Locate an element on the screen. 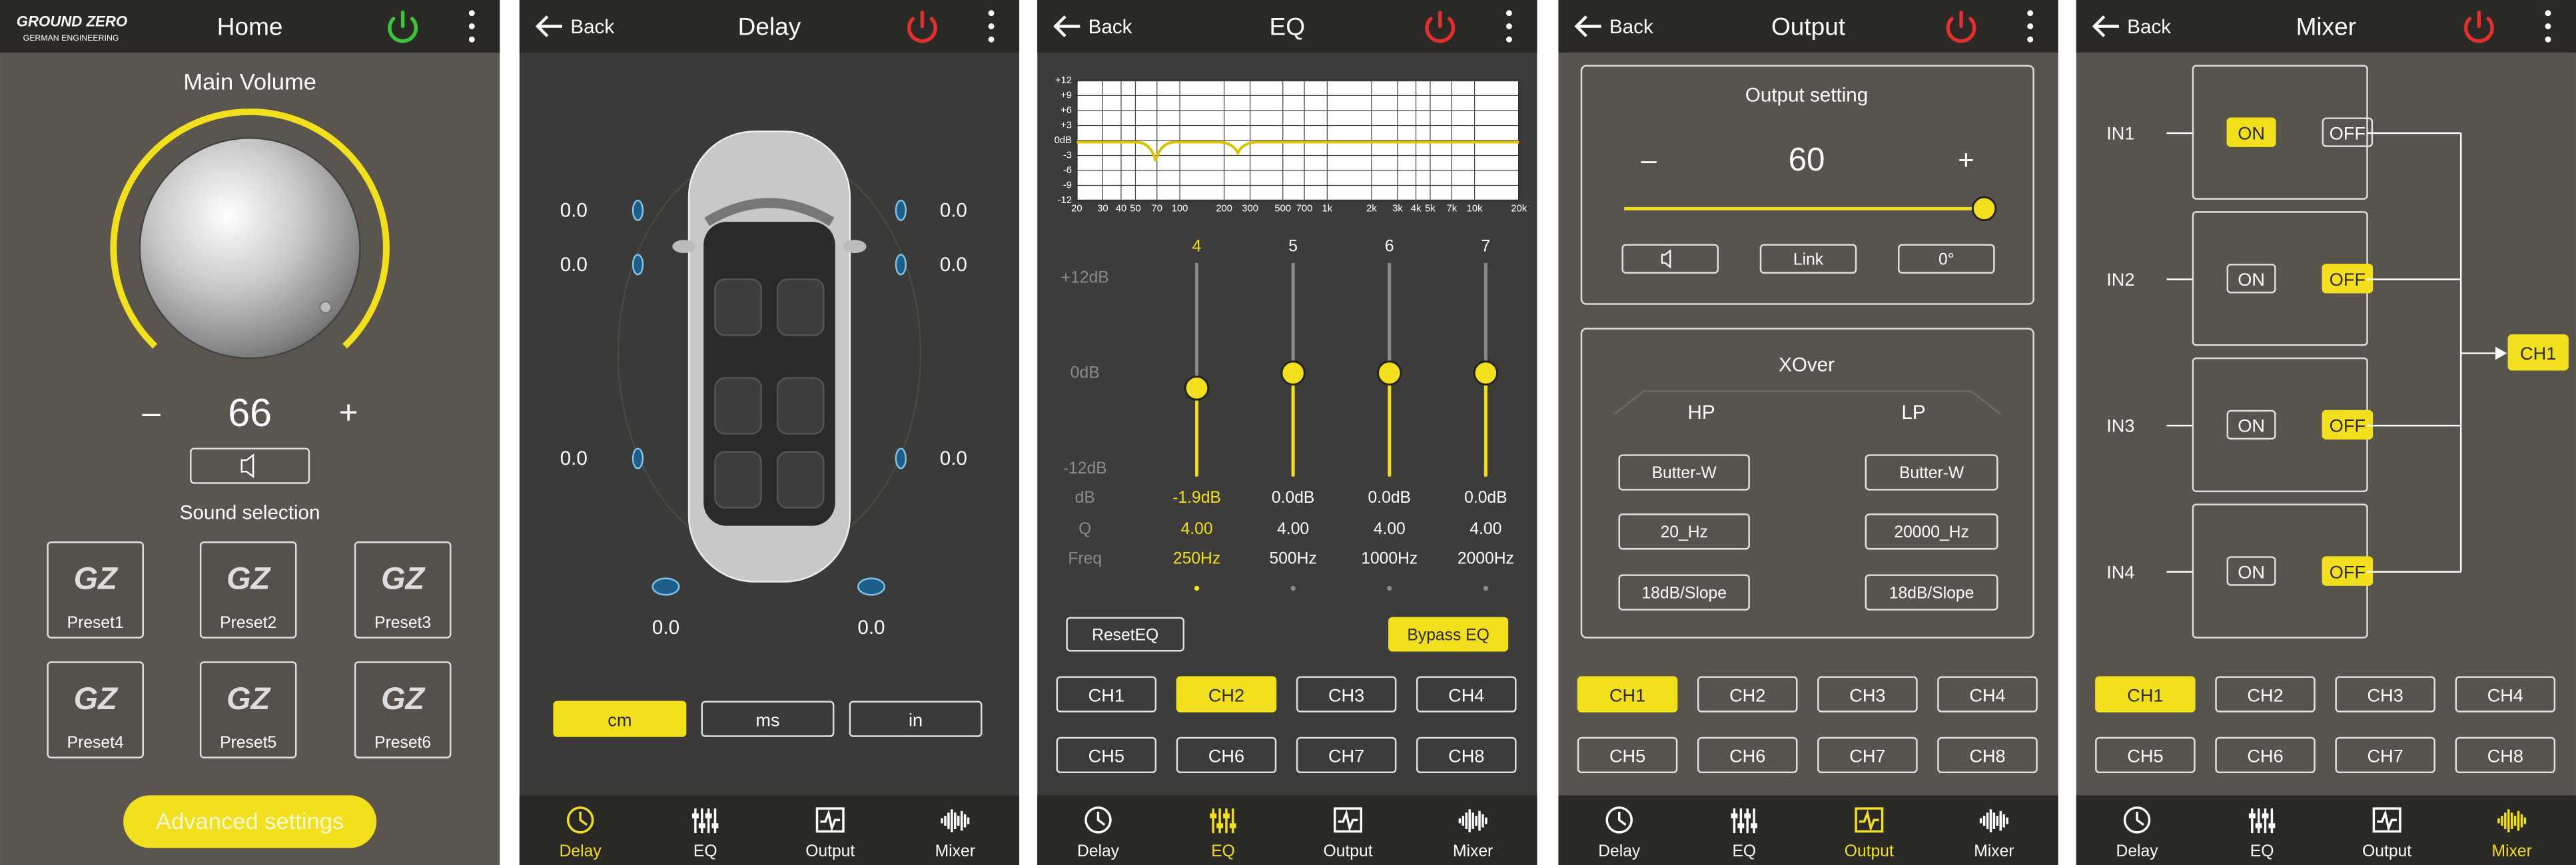 The height and width of the screenshot is (865, 2576). output-up: + is located at coordinates (1966, 159).